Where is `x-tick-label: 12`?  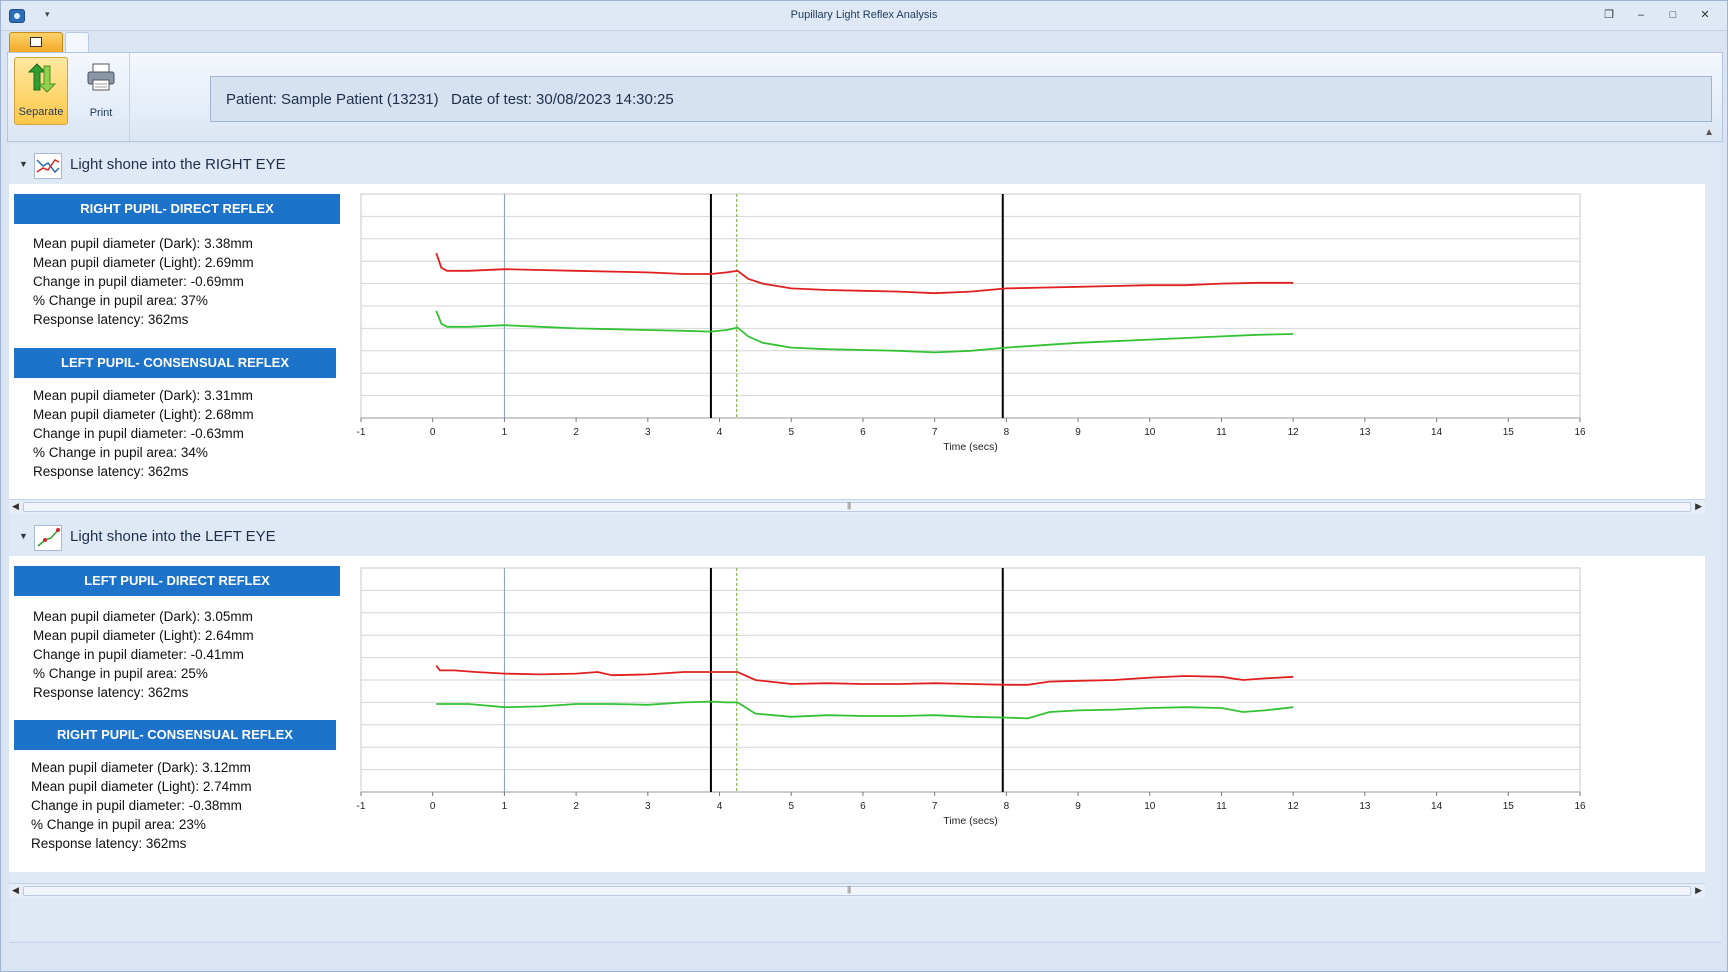 x-tick-label: 12 is located at coordinates (1294, 806).